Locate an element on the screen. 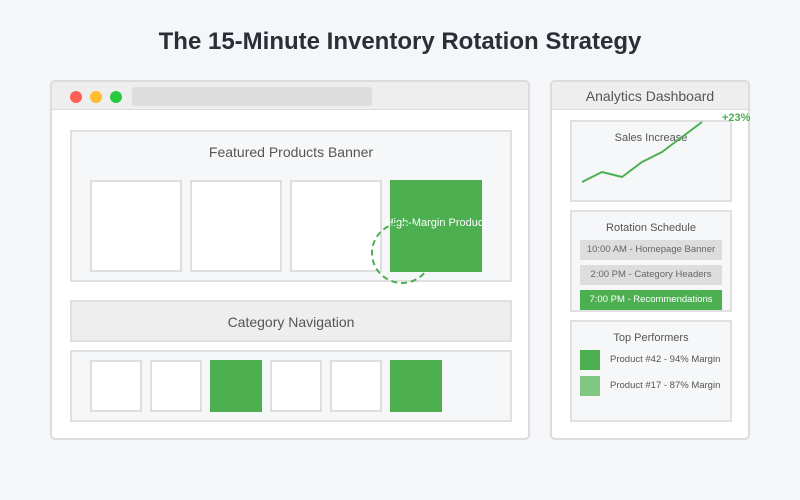 Image resolution: width=800 pixels, height=500 pixels. top-performers-title: Top Performers is located at coordinates (651, 338).